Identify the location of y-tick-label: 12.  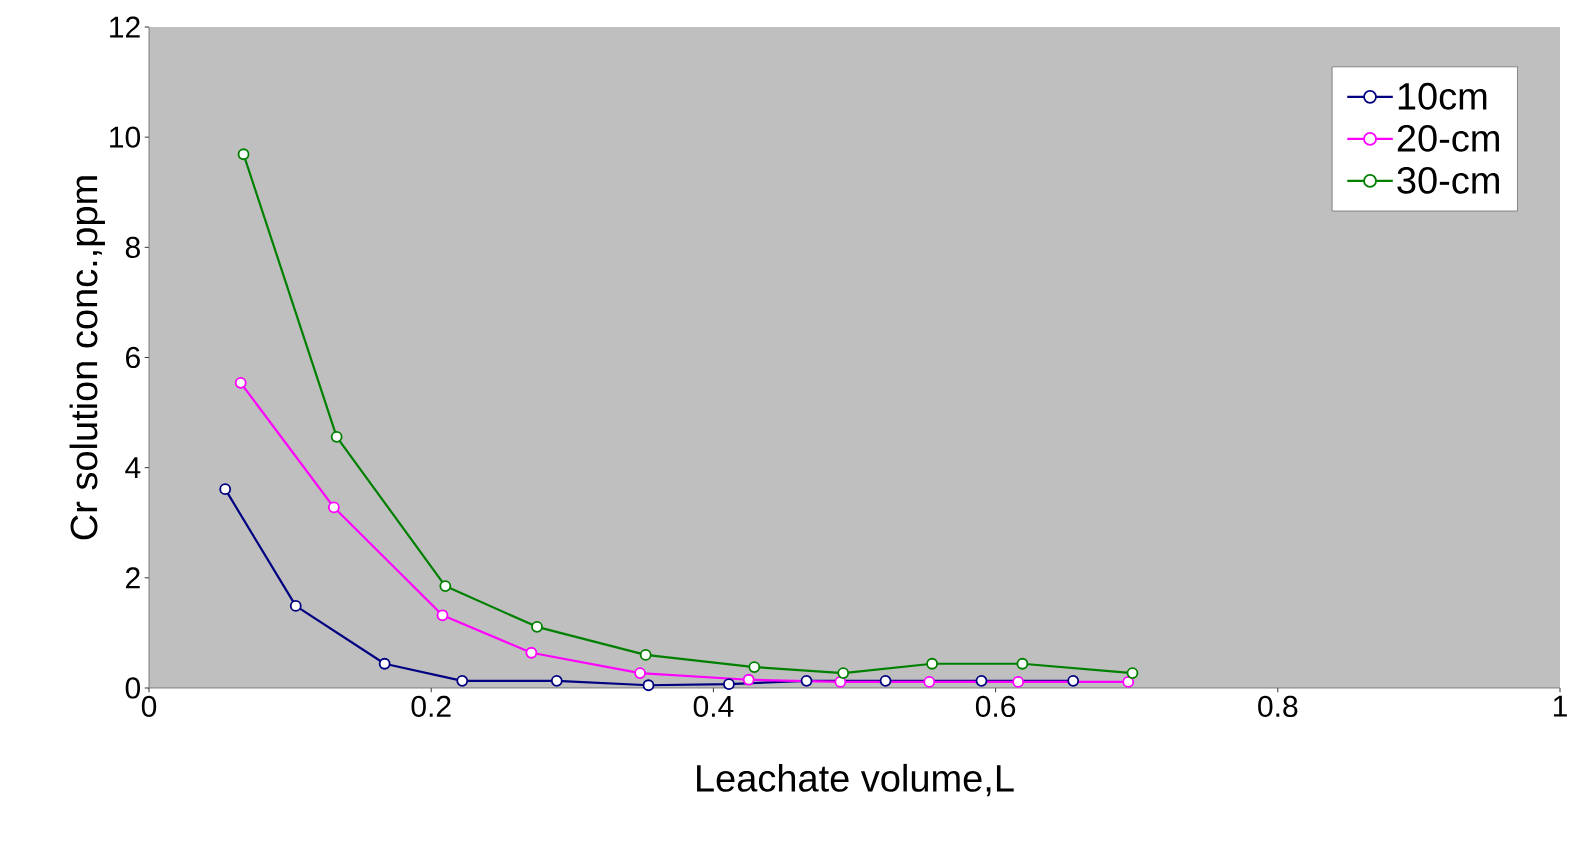
(125, 27).